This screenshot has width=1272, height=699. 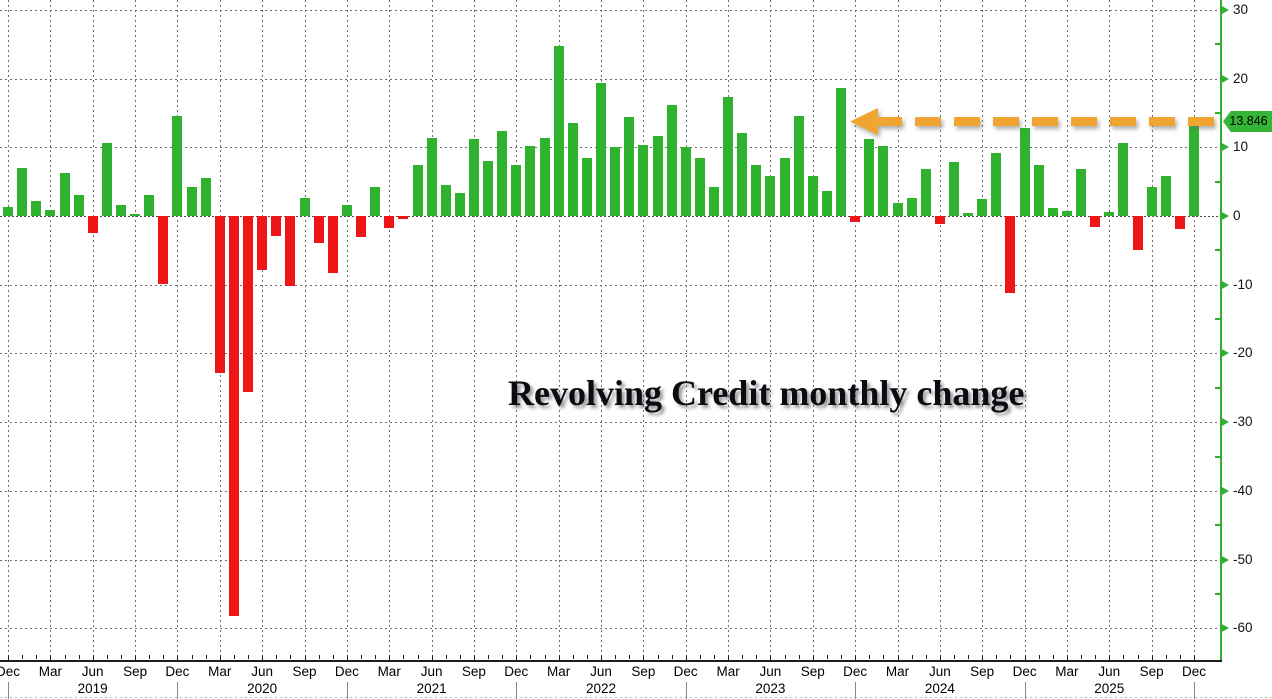 What do you see at coordinates (163, 250) in the screenshot?
I see `bar-Nov-2019` at bounding box center [163, 250].